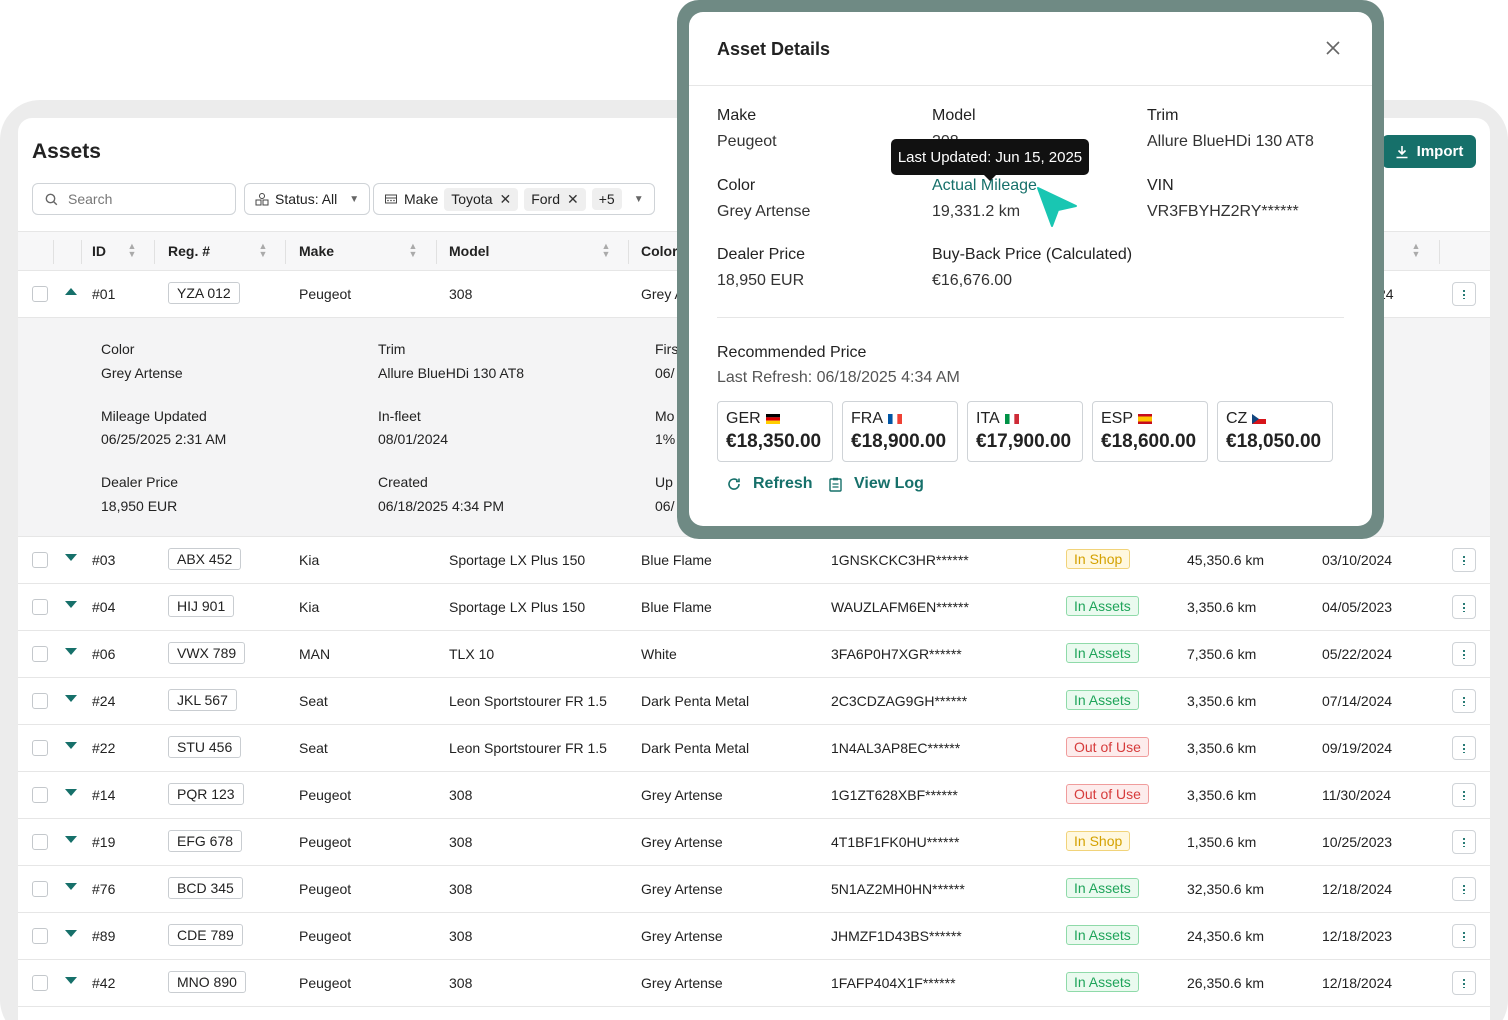 Image resolution: width=1508 pixels, height=1020 pixels. Describe the element at coordinates (461, 983) in the screenshot. I see `row-model: 308` at that location.